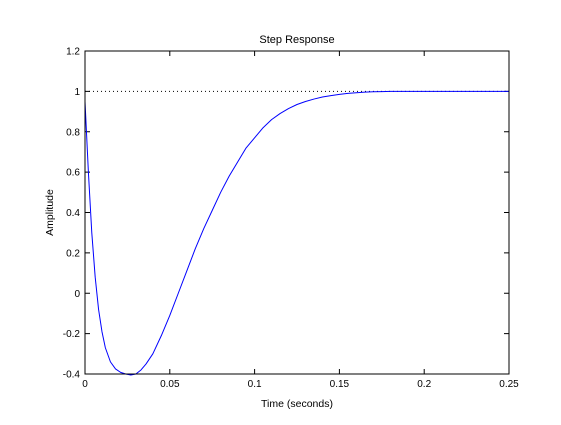 The image size is (561, 425). What do you see at coordinates (85, 384) in the screenshot?
I see `x-tick-label: 0` at bounding box center [85, 384].